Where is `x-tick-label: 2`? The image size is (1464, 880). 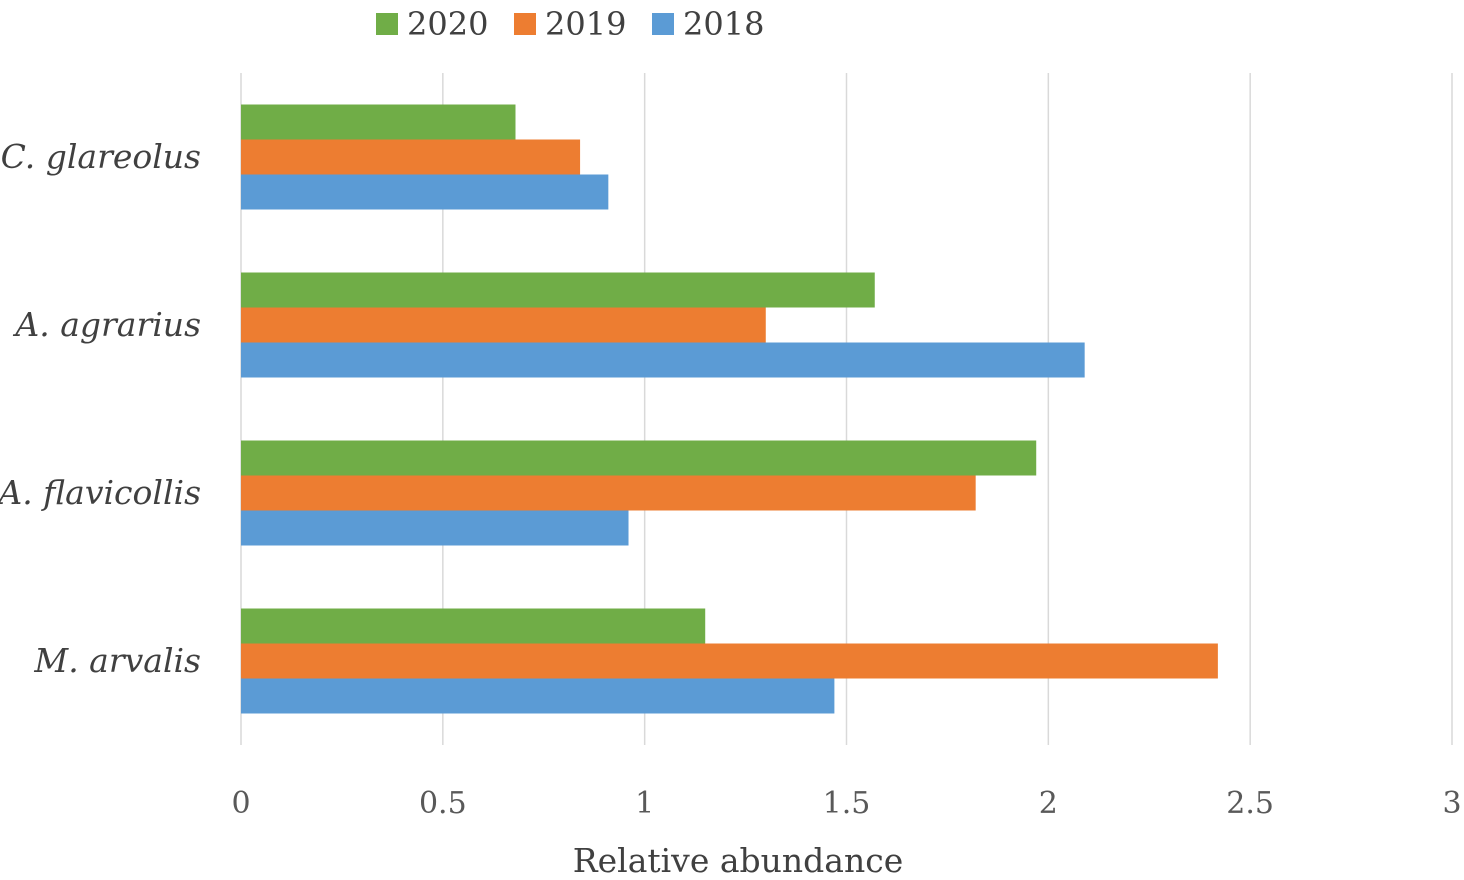
x-tick-label: 2 is located at coordinates (1048, 803).